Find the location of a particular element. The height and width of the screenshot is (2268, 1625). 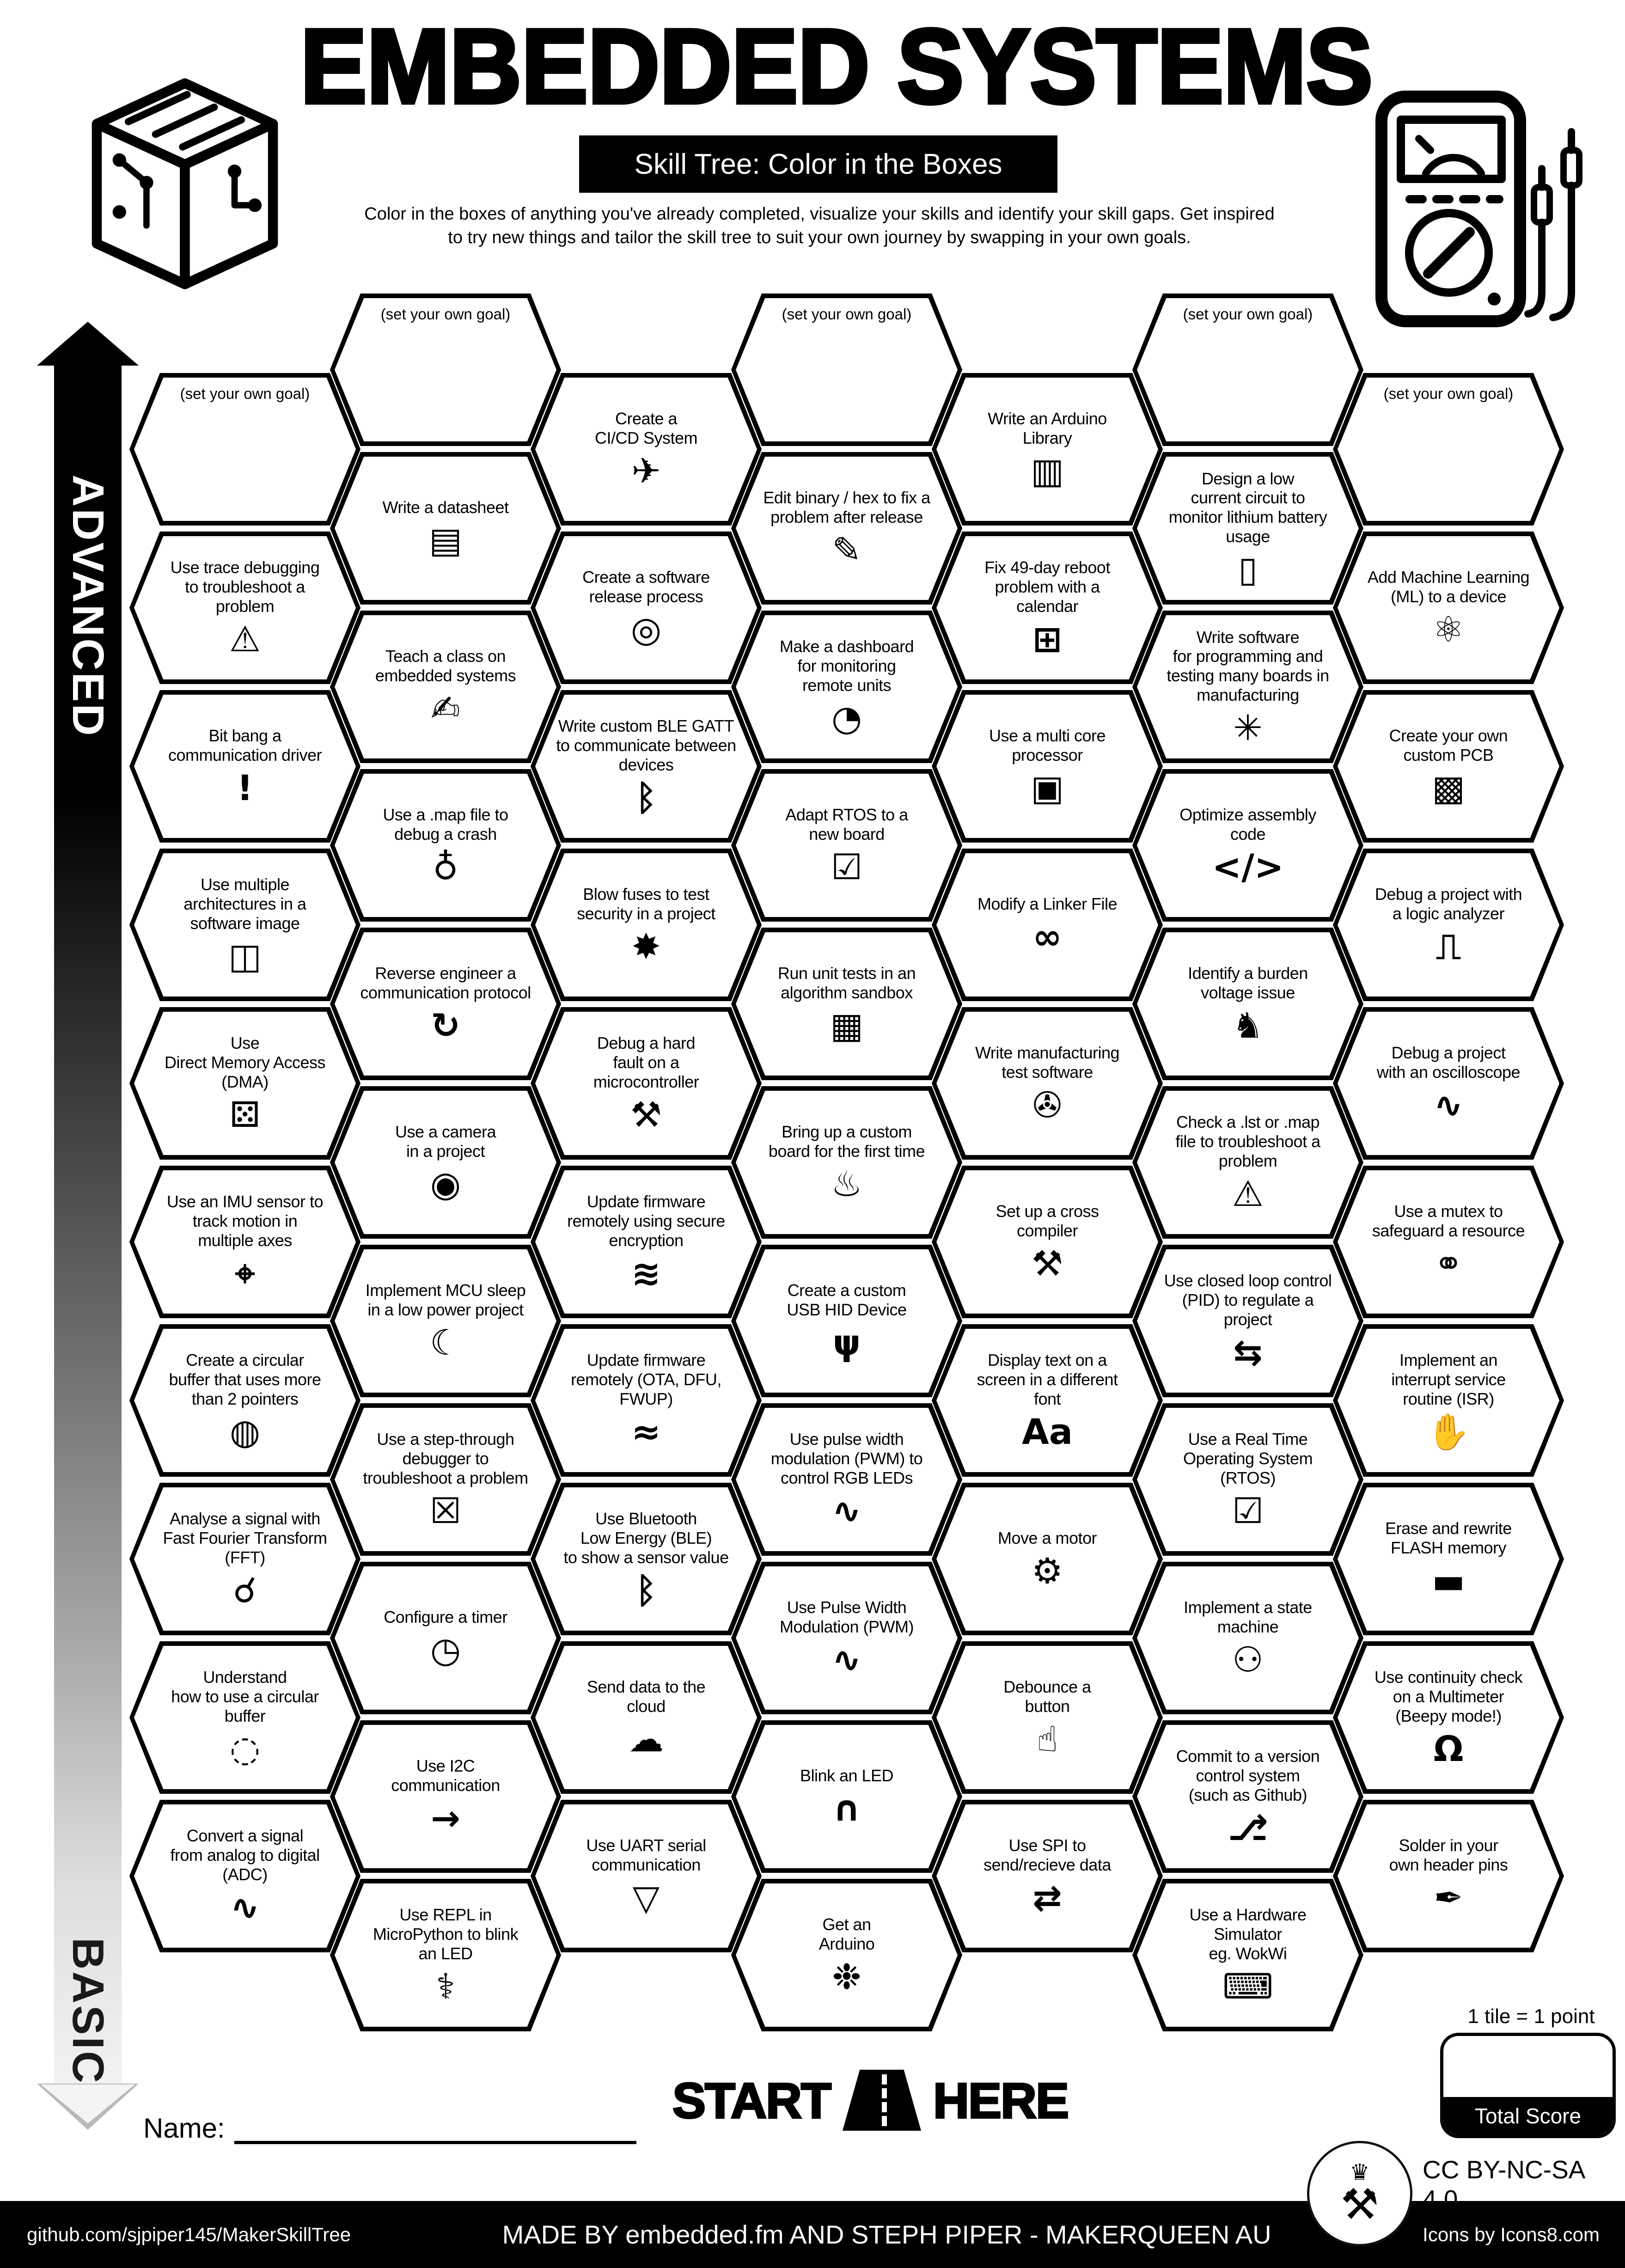

hex-goal-d1: (set your own goal) is located at coordinates (1247, 369).